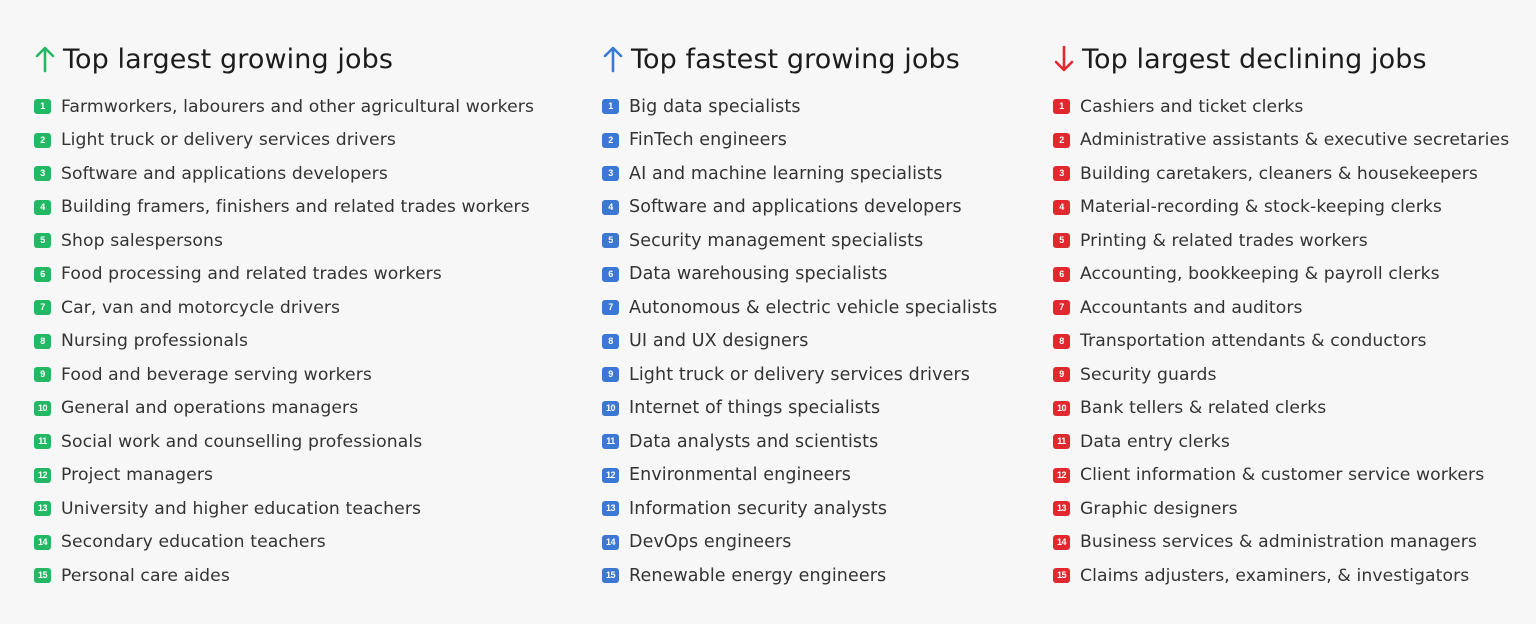 The height and width of the screenshot is (624, 1536). I want to click on job-label: AI and machine learning specialists, so click(786, 173).